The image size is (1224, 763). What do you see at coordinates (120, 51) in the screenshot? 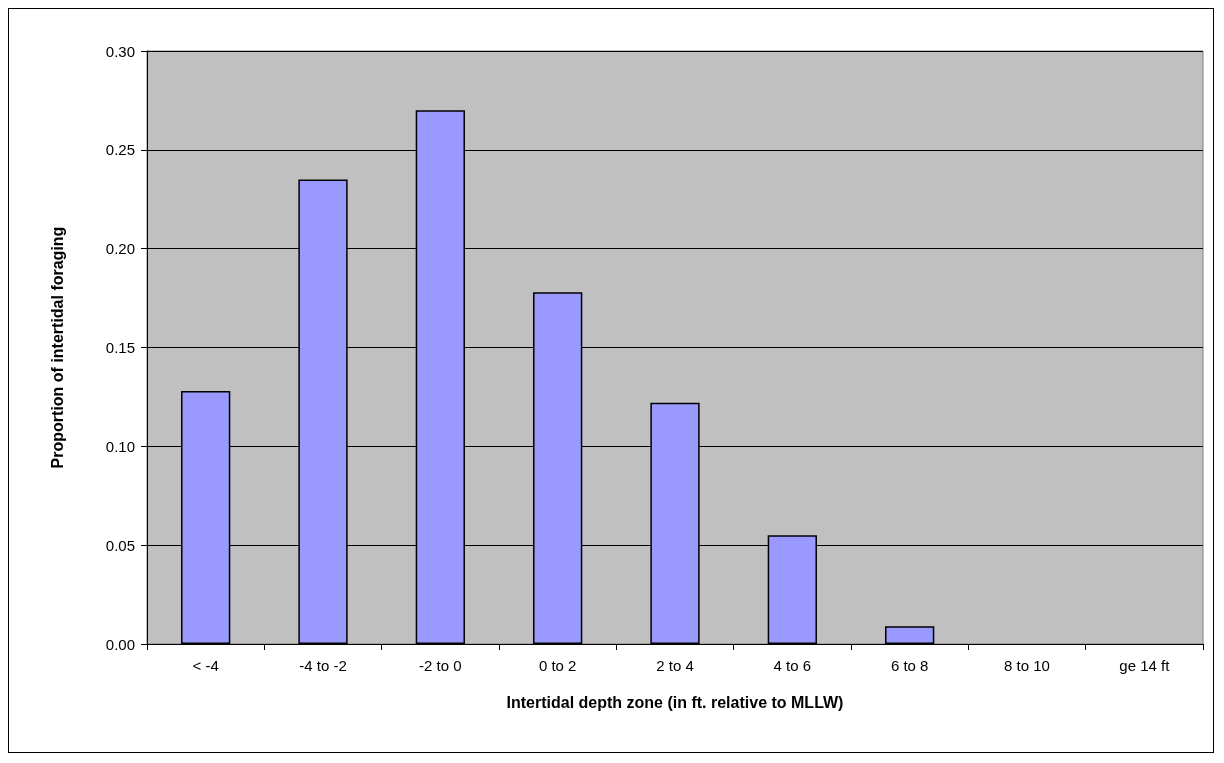
I see `y-tick-label: 0.30` at bounding box center [120, 51].